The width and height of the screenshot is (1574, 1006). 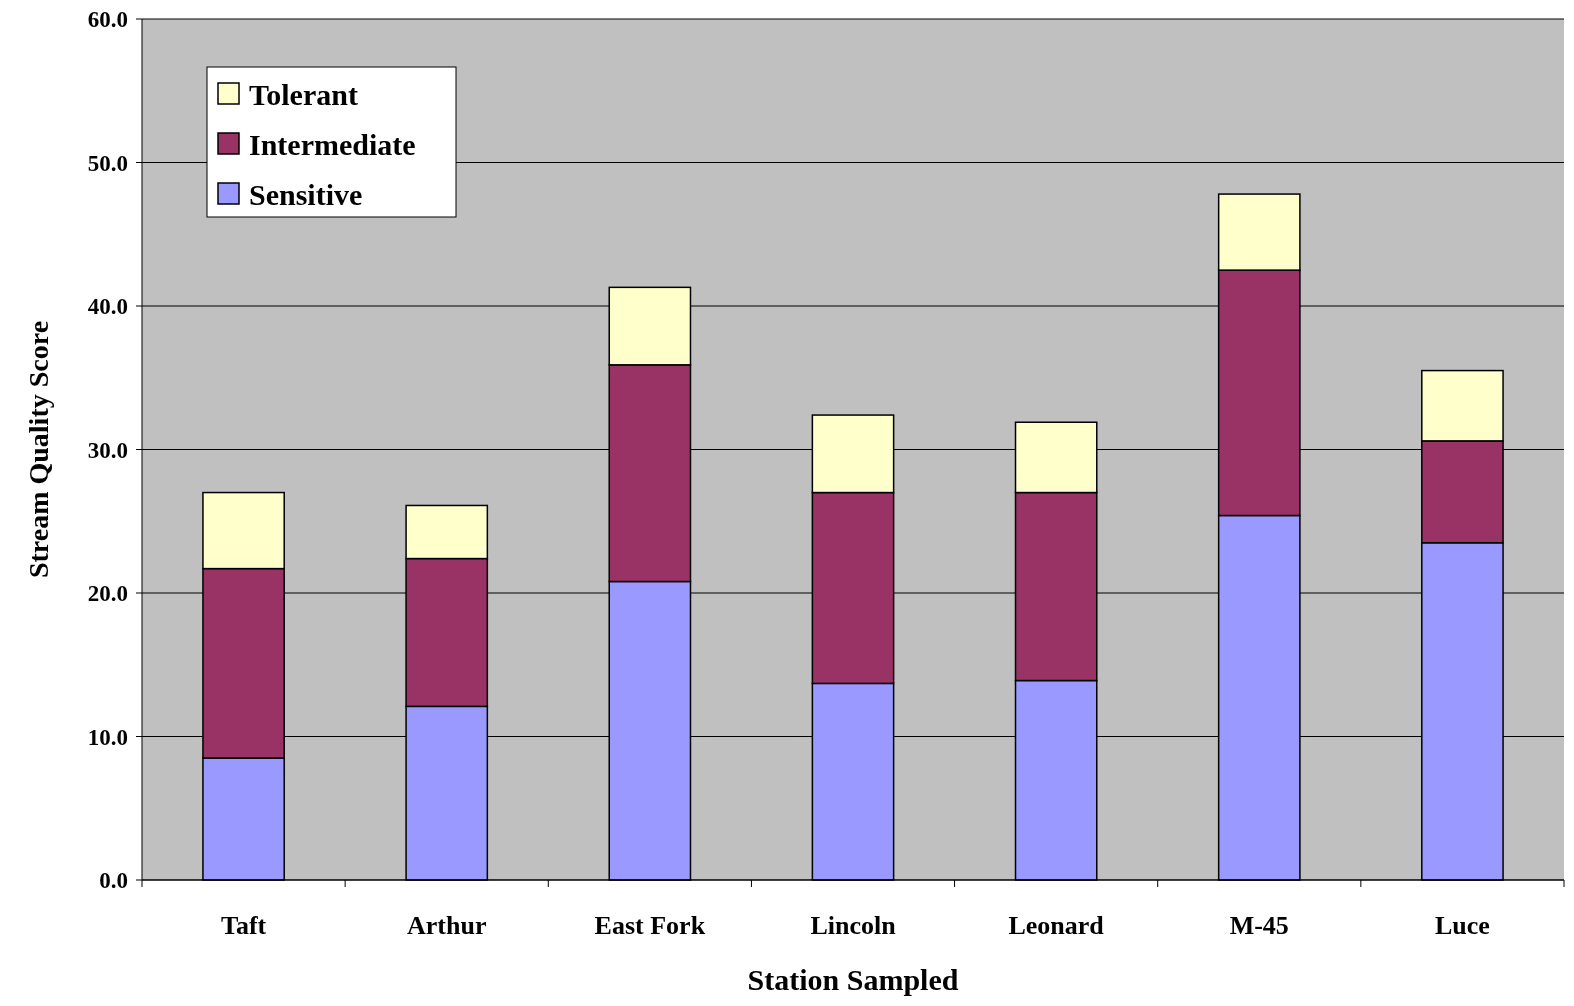 What do you see at coordinates (447, 925) in the screenshot?
I see `x-tick-label: Arthur` at bounding box center [447, 925].